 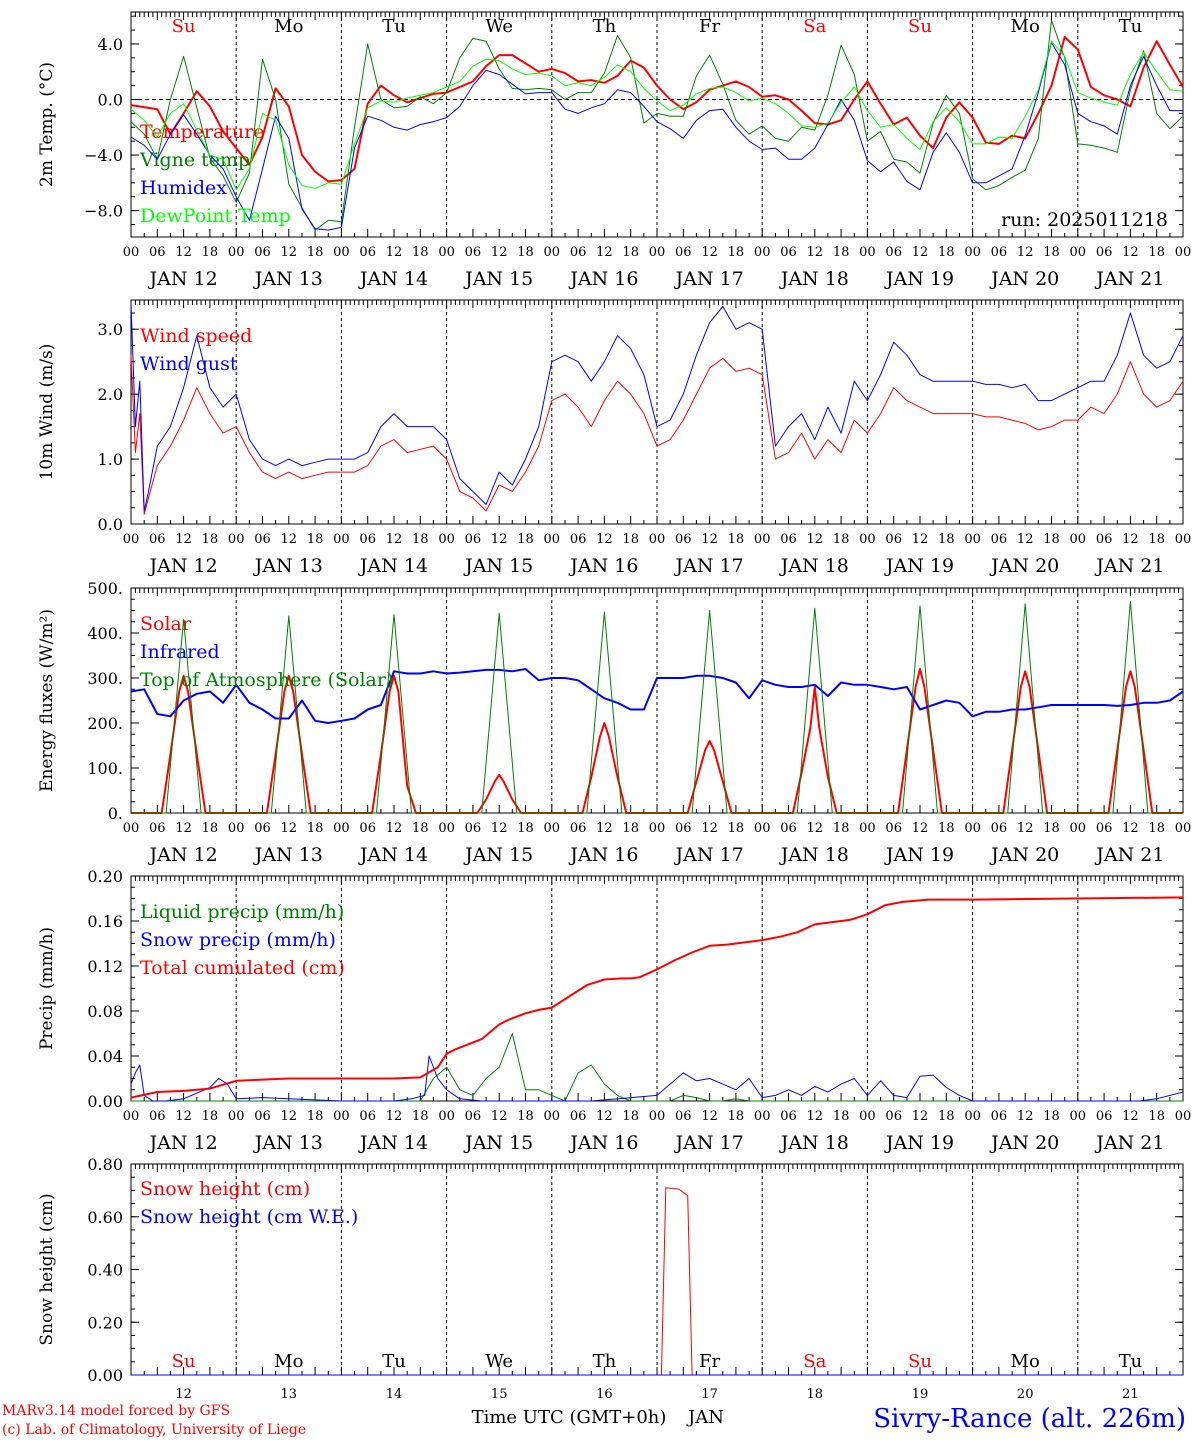 What do you see at coordinates (288, 566) in the screenshot?
I see `date-label: JAN 13` at bounding box center [288, 566].